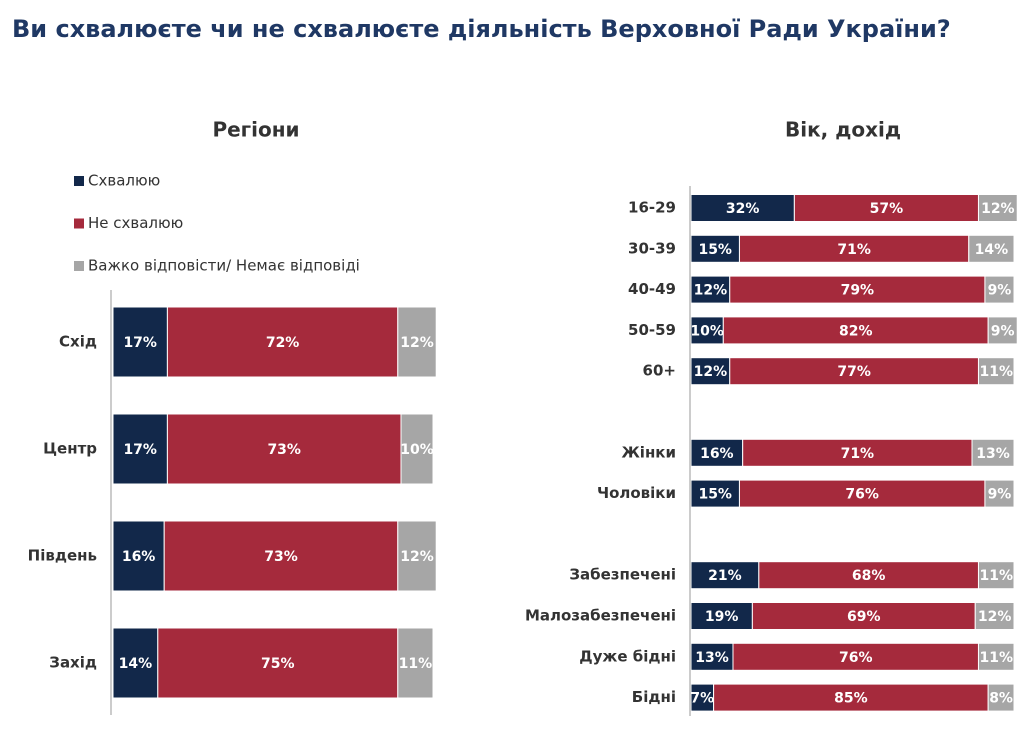  I want to click on category-label: 40-49, so click(652, 289).